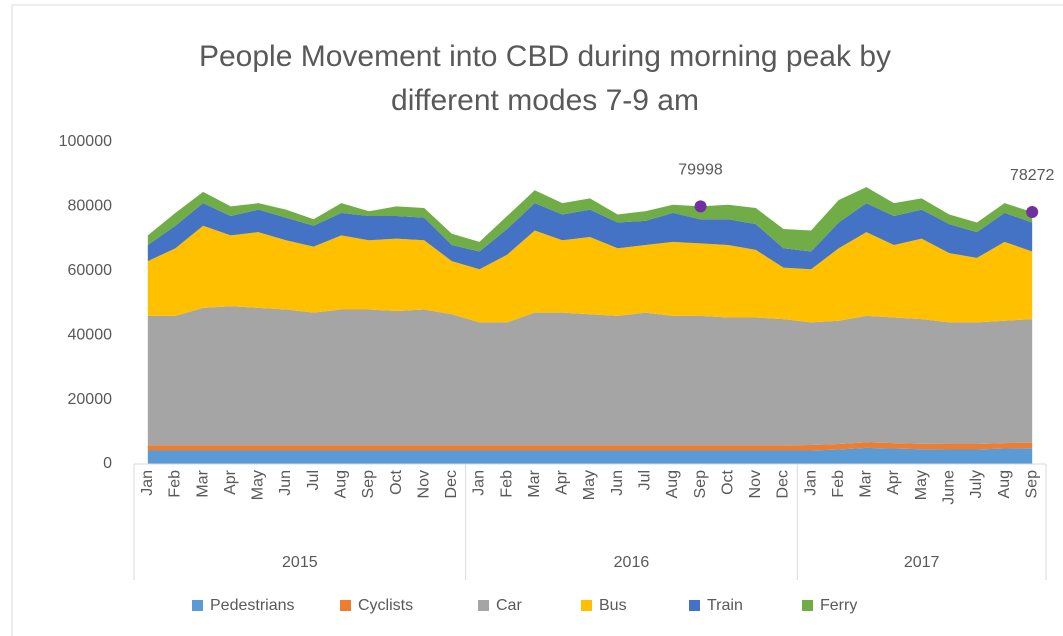  I want to click on legend-label: Pedestrians, so click(252, 605).